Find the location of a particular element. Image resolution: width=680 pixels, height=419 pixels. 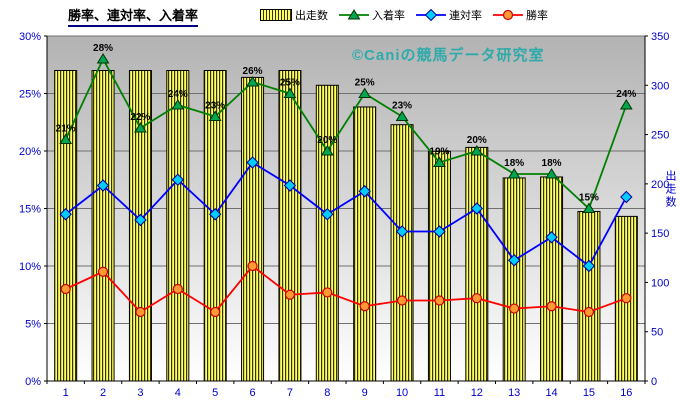

triangle-marker-icon is located at coordinates (354, 14).